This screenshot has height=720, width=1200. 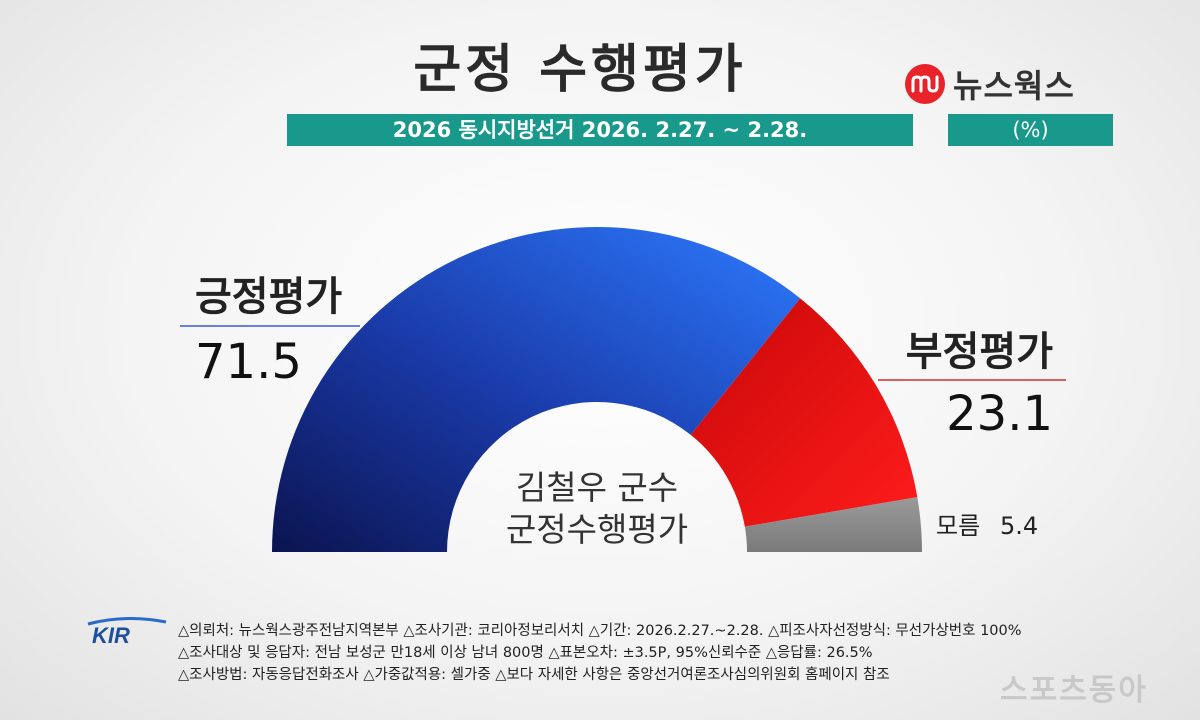 I want to click on kir-logo-text: KIR, so click(x=111, y=634).